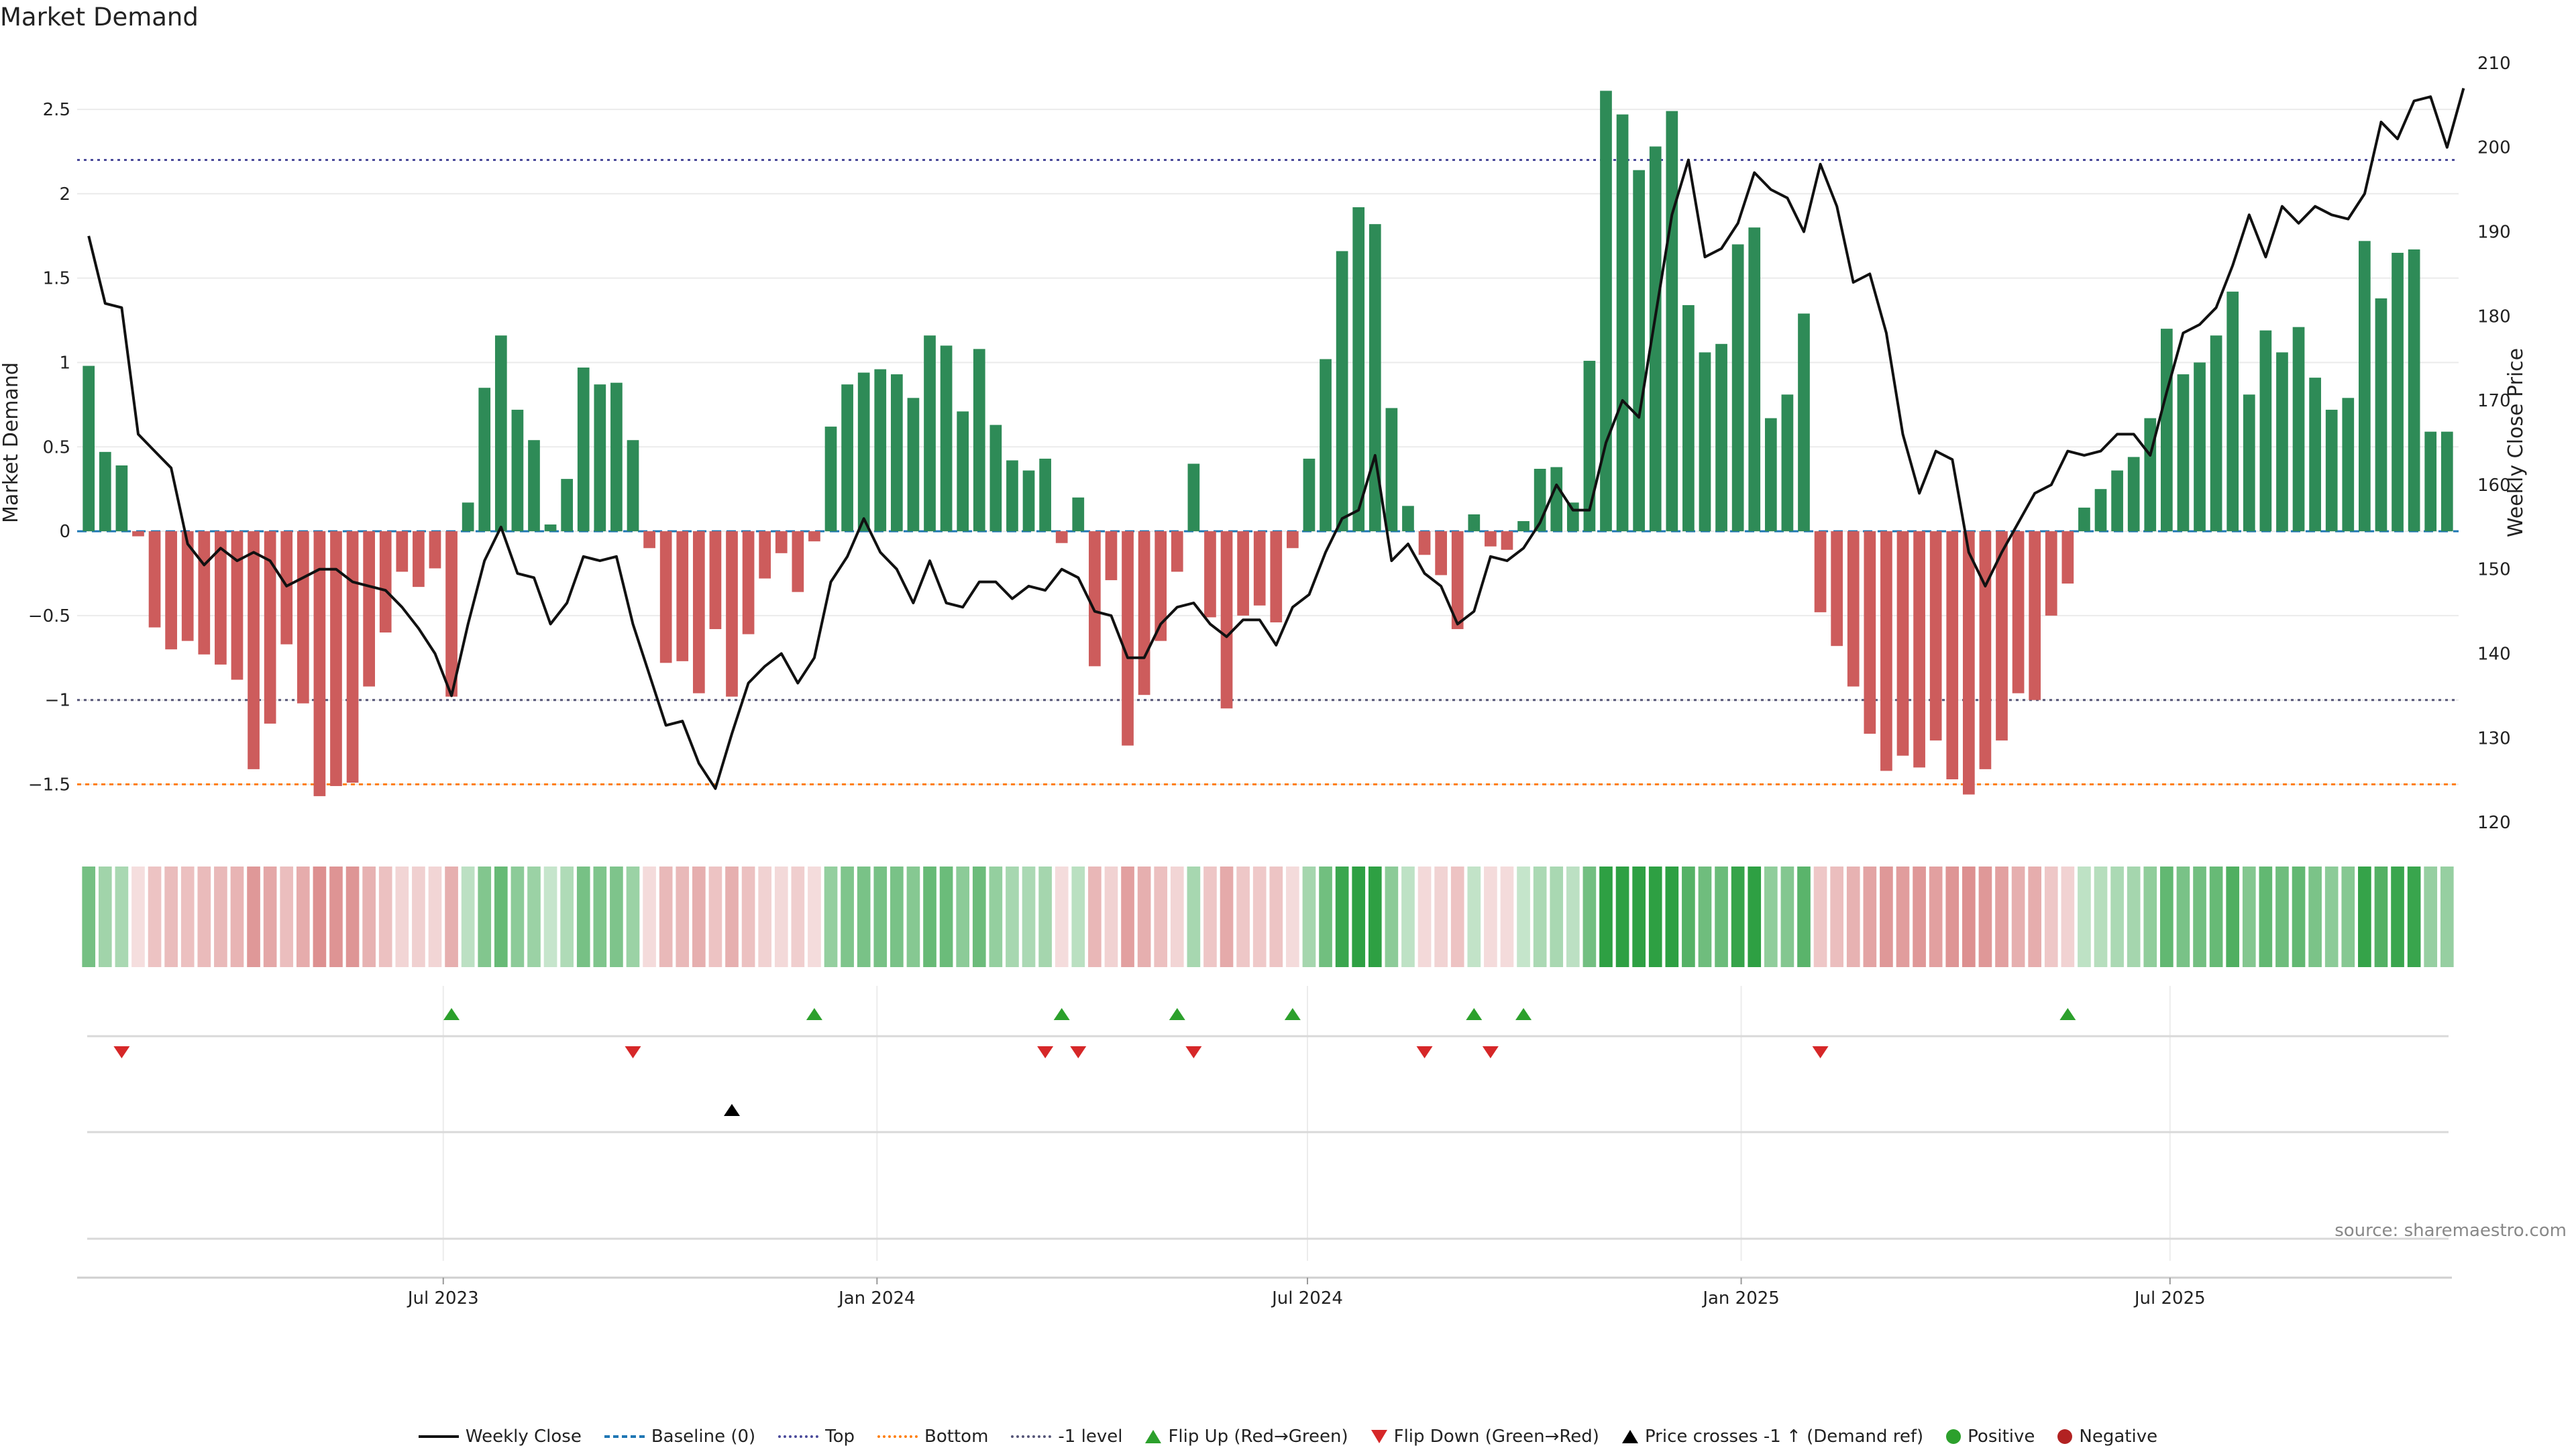 The width and height of the screenshot is (2576, 1450). What do you see at coordinates (523, 1437) in the screenshot?
I see `legend-label: Weekly Close` at bounding box center [523, 1437].